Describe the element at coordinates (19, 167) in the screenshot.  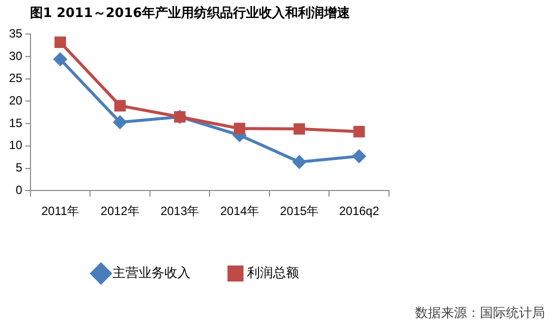
I see `y-tick-label: 5` at that location.